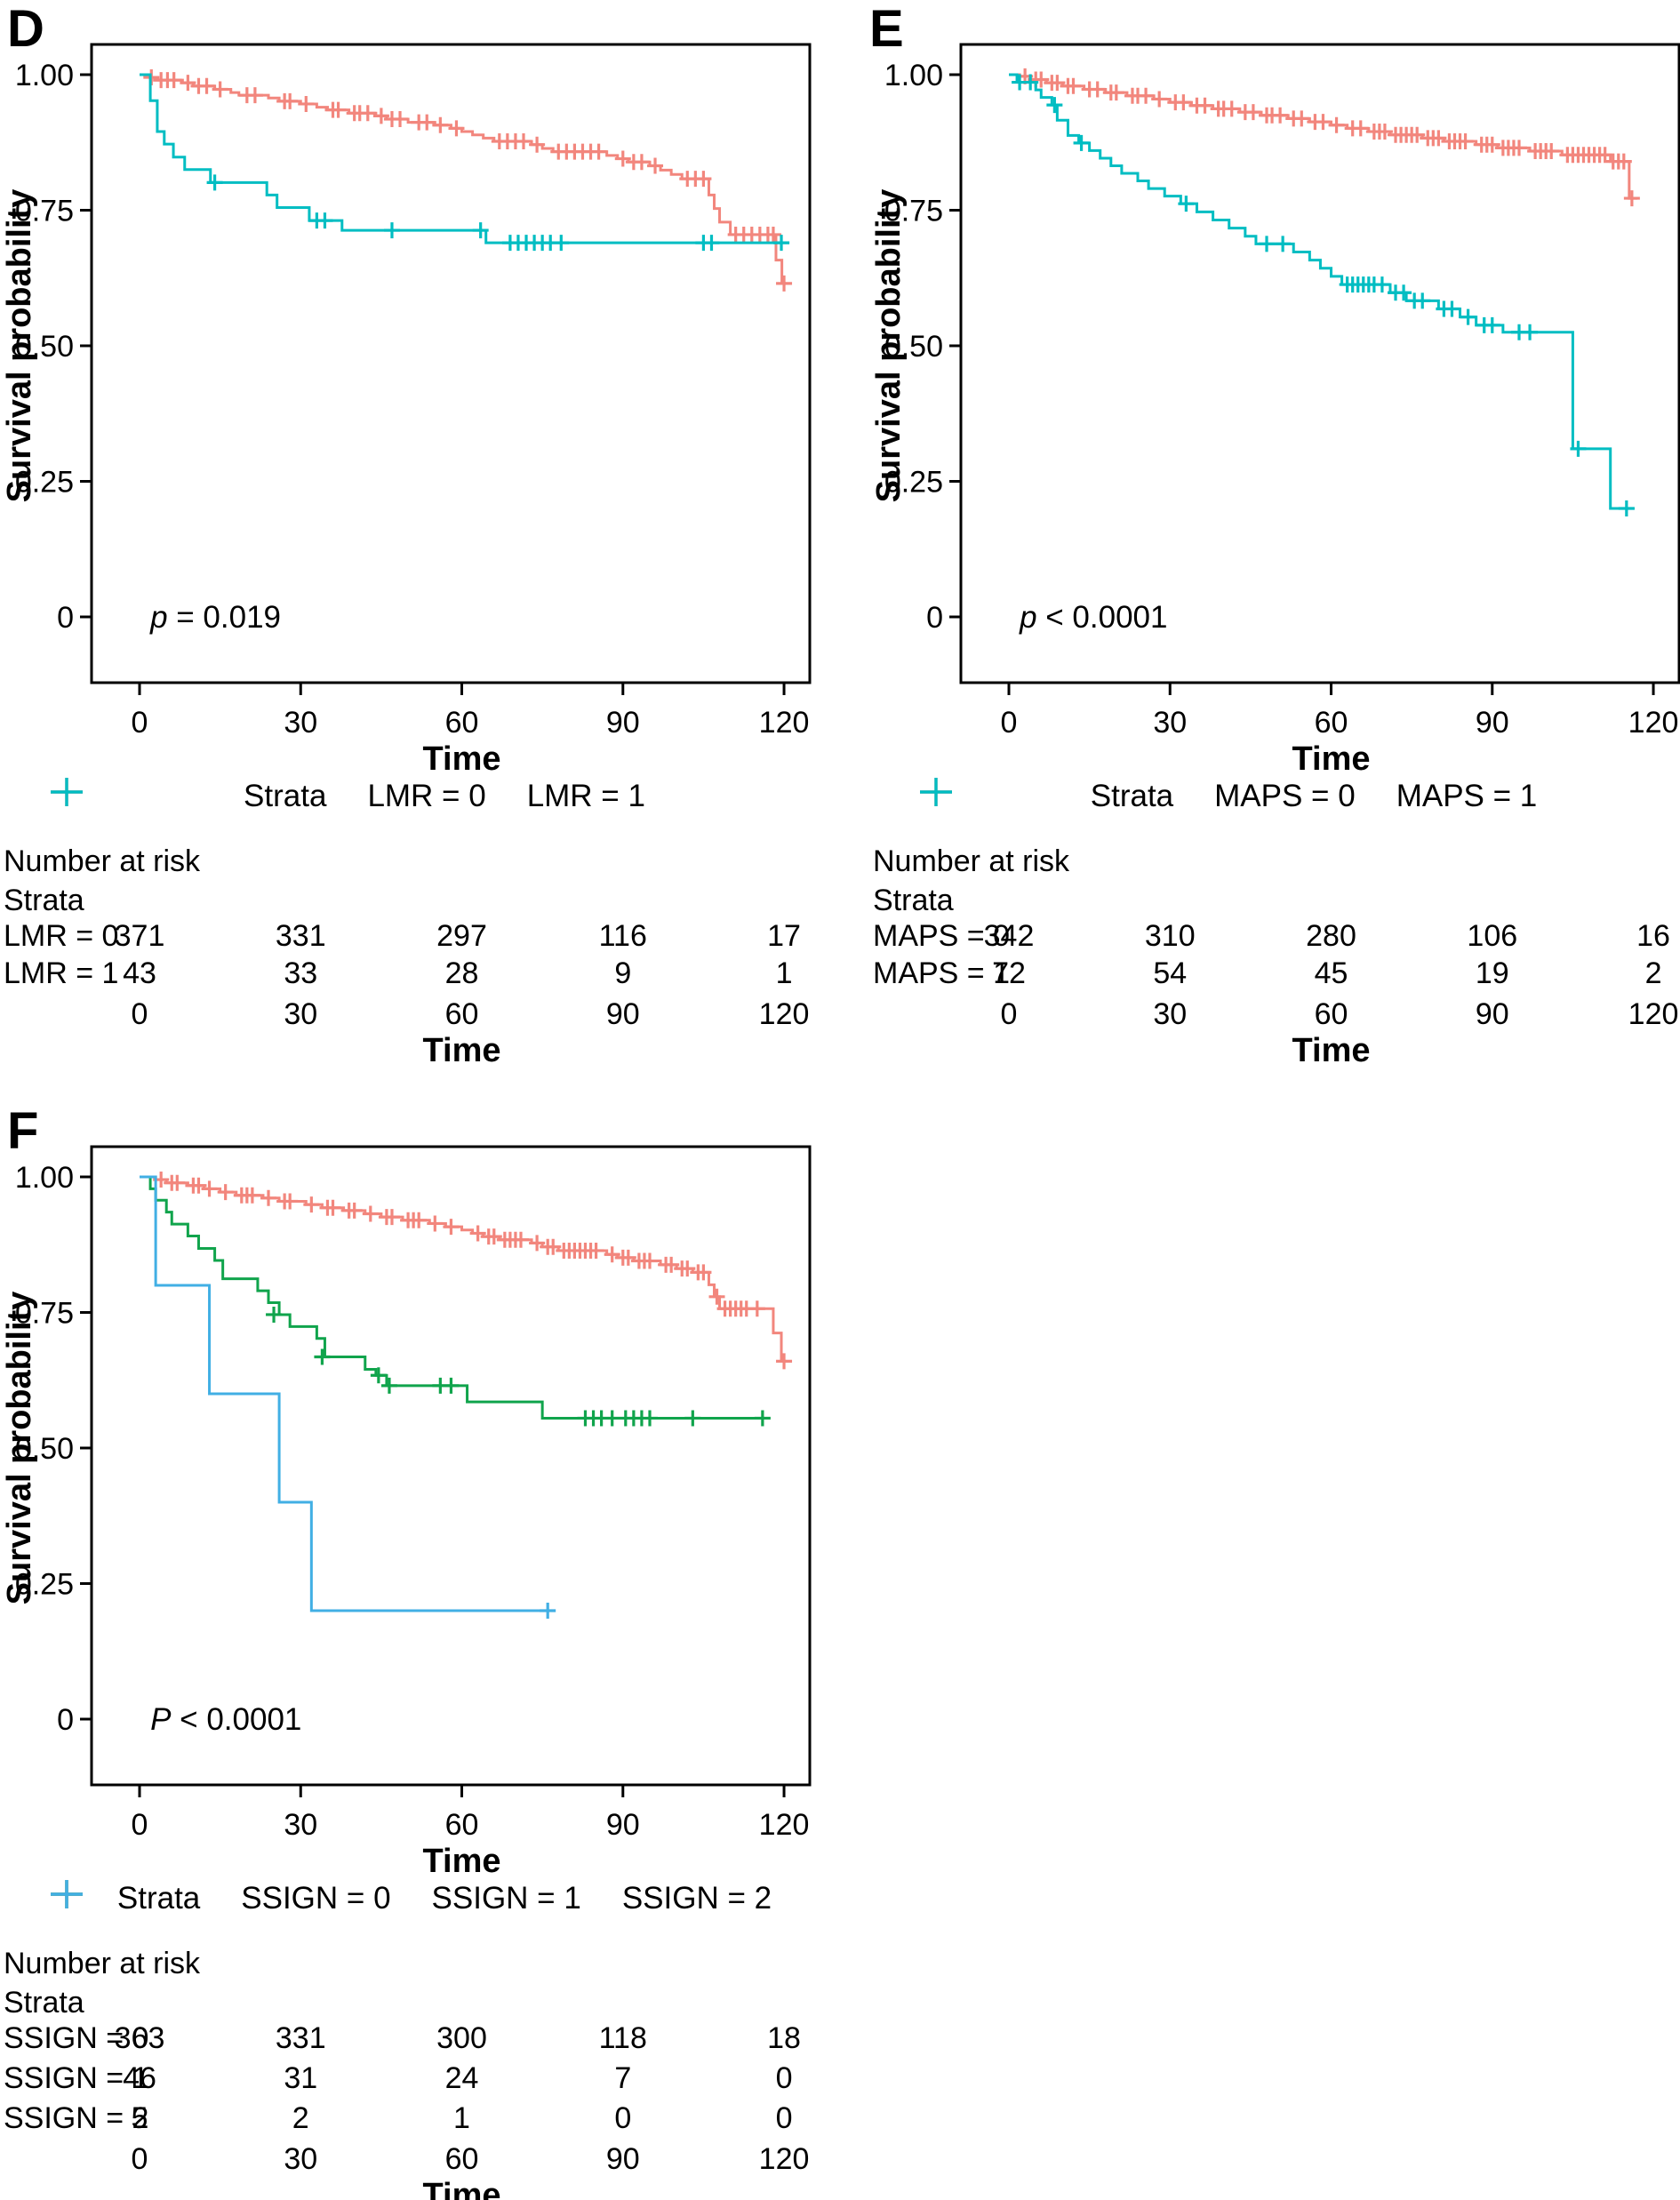 Image resolution: width=1680 pixels, height=2200 pixels. Describe the element at coordinates (784, 1825) in the screenshot. I see `x-tick-label: 120` at that location.